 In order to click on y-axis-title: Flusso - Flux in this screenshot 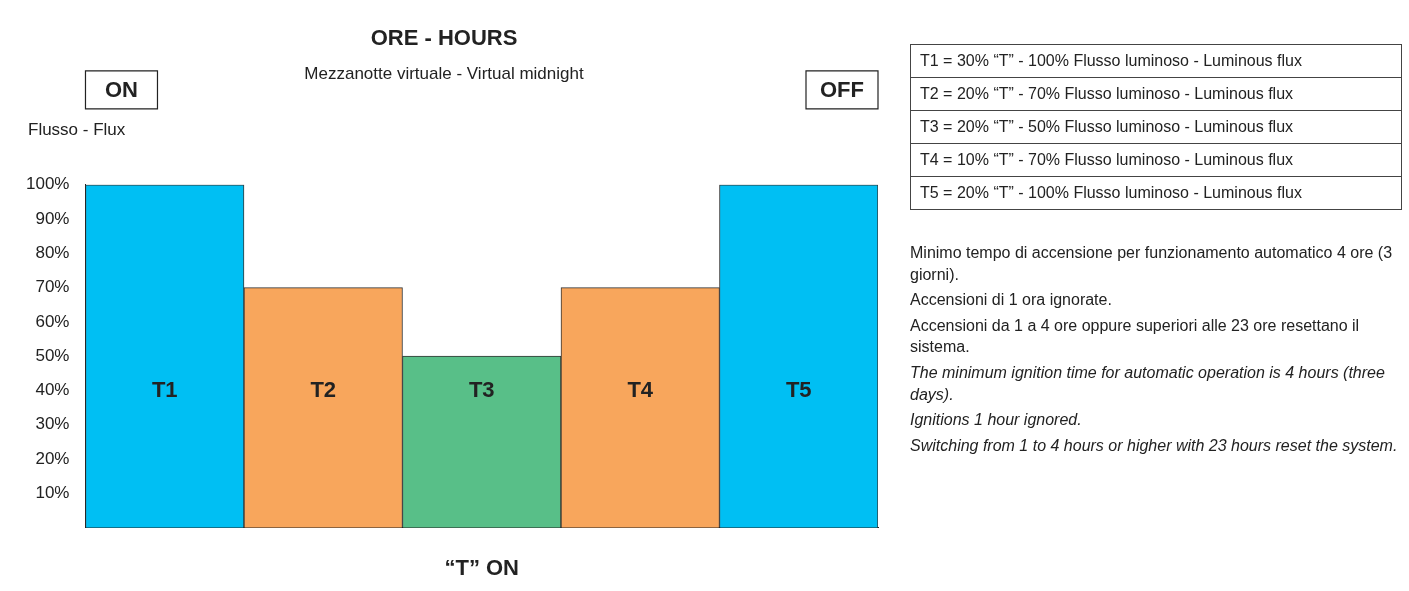, I will do `click(77, 130)`.